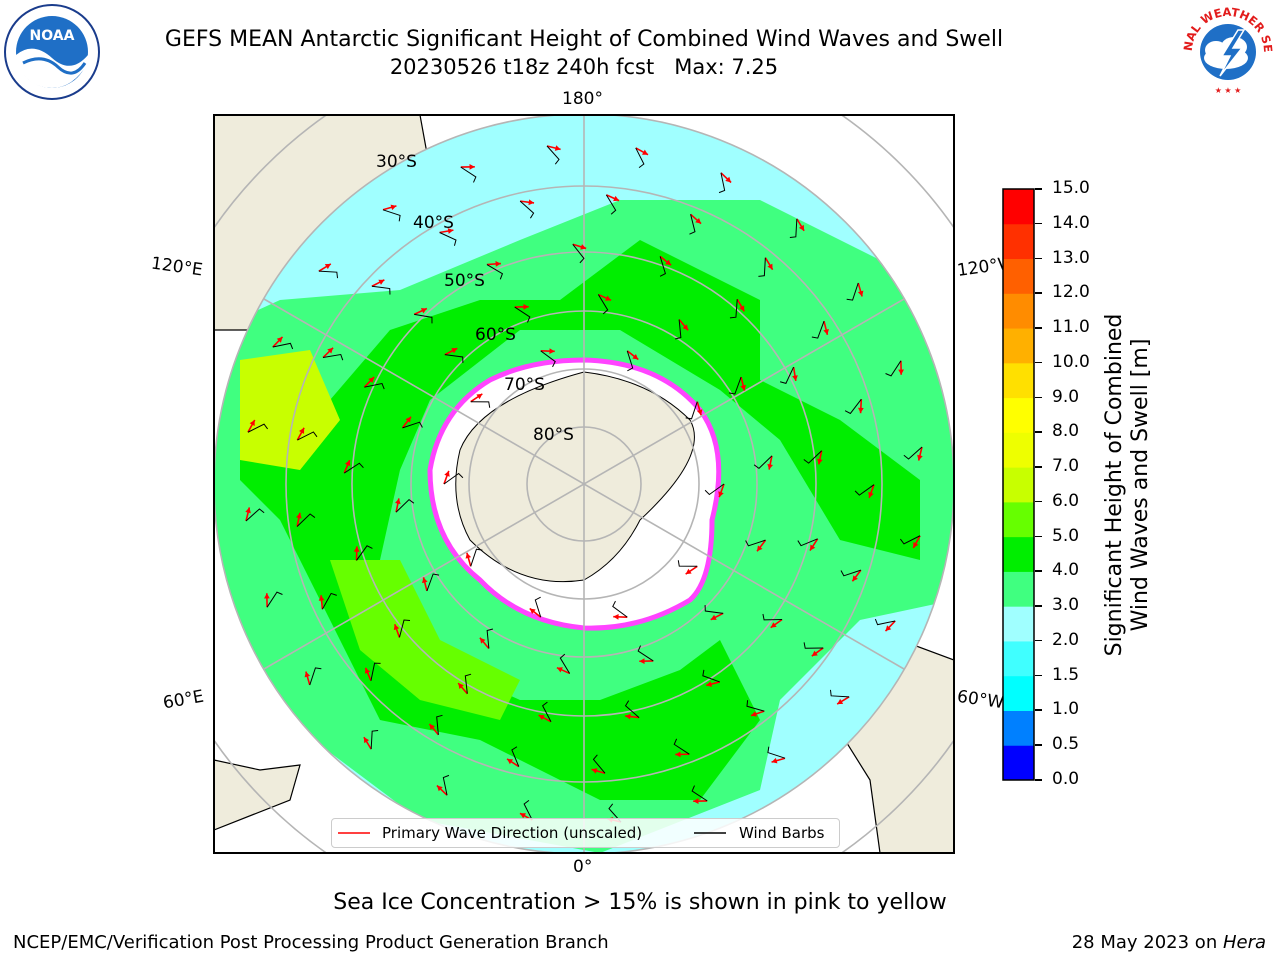  What do you see at coordinates (1066, 396) in the screenshot?
I see `colorbar-tick-label: 9.0` at bounding box center [1066, 396].